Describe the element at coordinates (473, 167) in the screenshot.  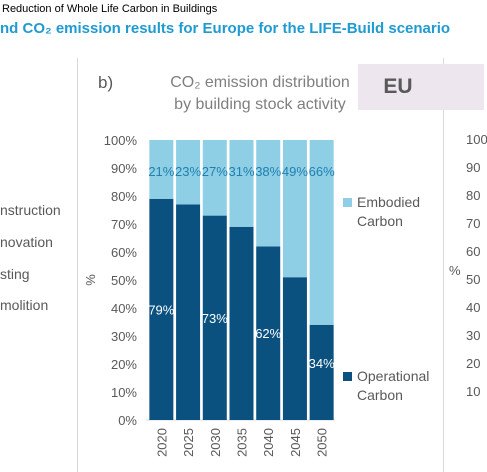
I see `right-panel-tick-label: 90` at that location.